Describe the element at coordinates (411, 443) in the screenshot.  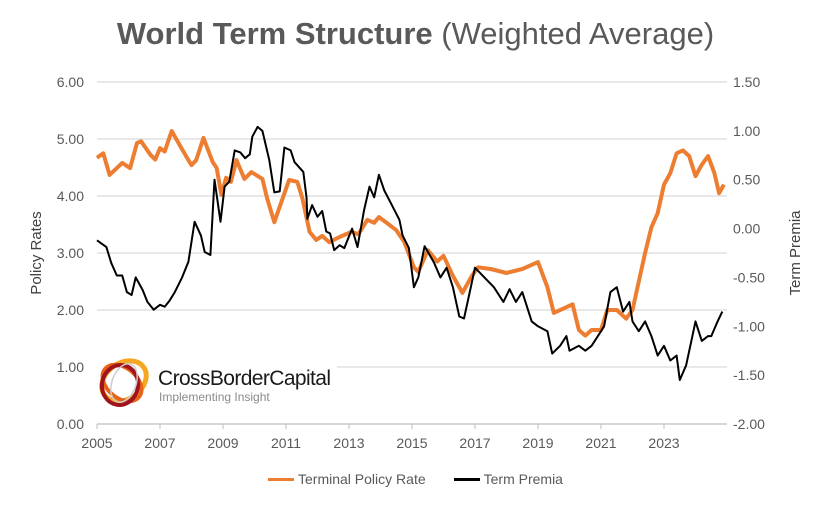
I see `x-tick-label: 2015` at that location.